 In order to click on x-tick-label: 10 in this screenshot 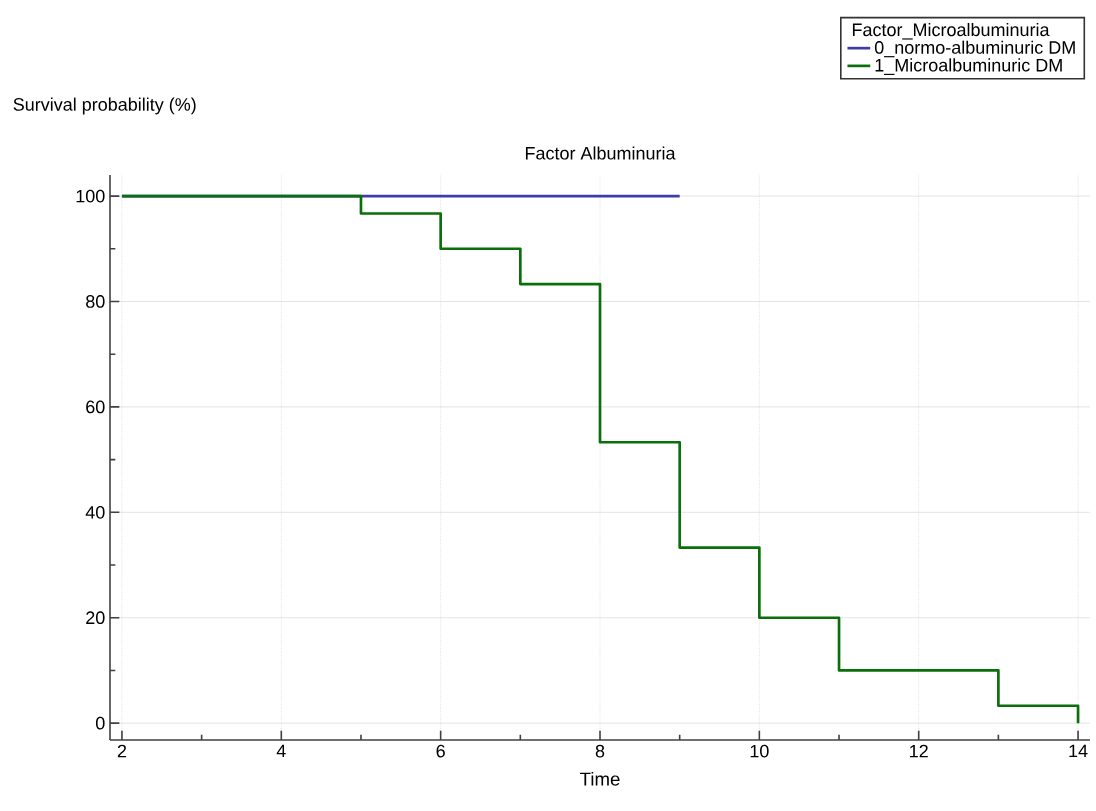, I will do `click(759, 751)`.